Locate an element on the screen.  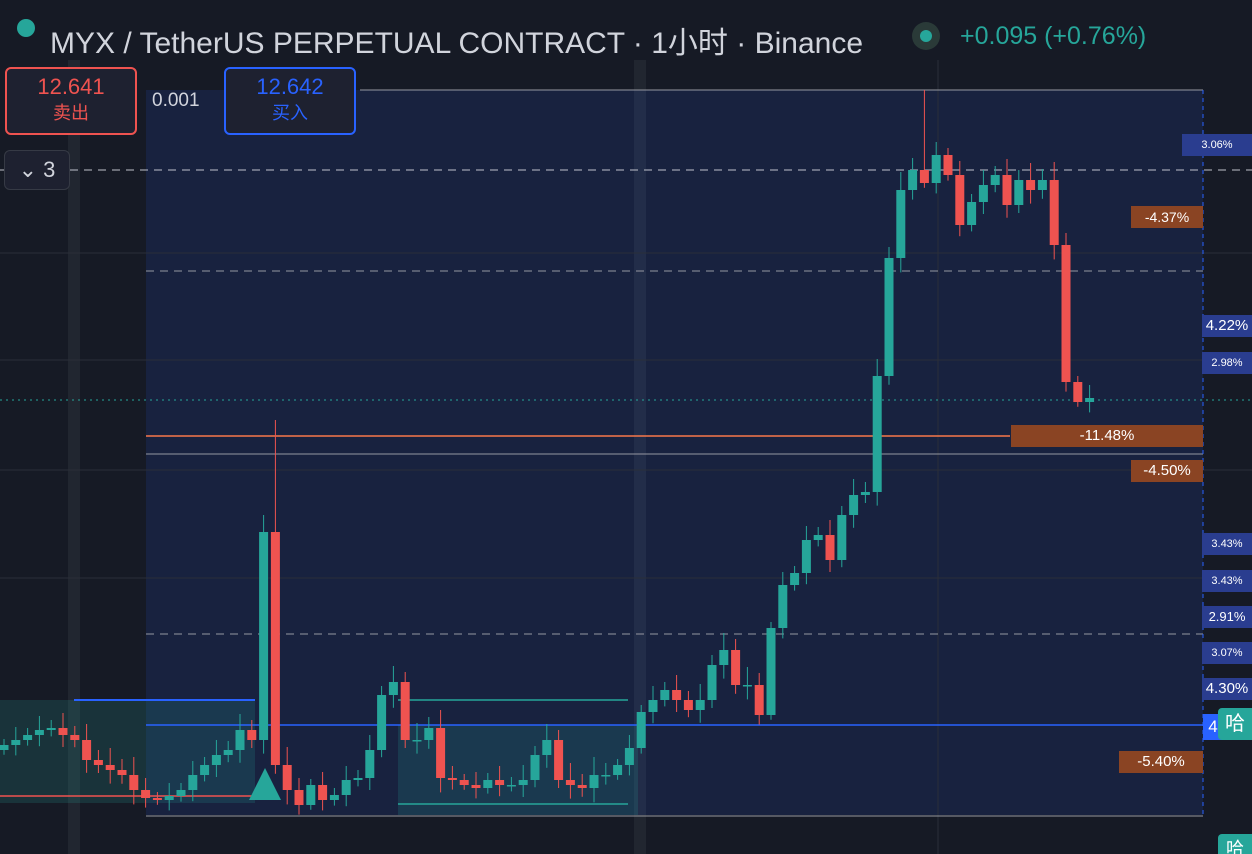
price-label: -4.50% is located at coordinates (1167, 471).